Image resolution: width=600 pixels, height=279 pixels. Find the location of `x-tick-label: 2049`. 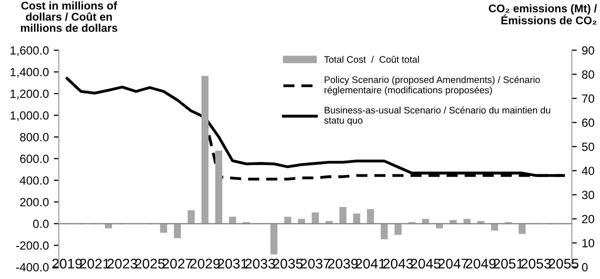

x-tick-label: 2049 is located at coordinates (481, 263).